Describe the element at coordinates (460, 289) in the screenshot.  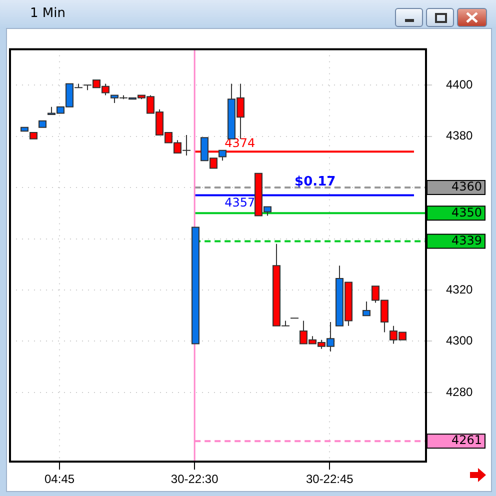
I see `y-tick-label: 4320` at that location.